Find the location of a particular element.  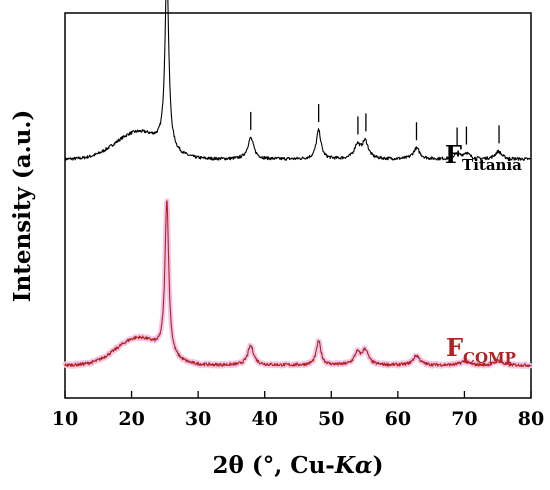

x-tick-label: 30 is located at coordinates (198, 419).